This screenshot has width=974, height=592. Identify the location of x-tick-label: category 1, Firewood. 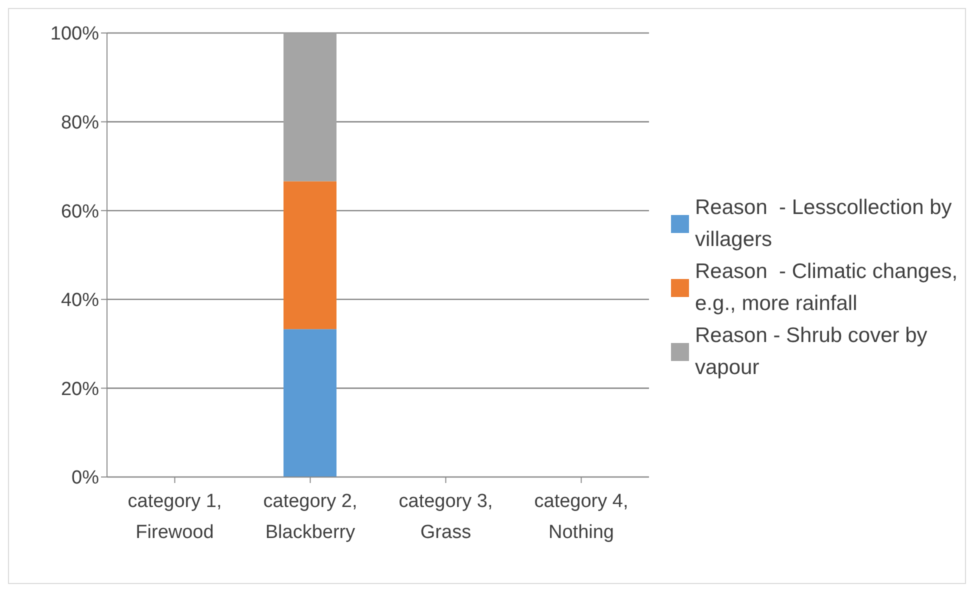
(175, 517).